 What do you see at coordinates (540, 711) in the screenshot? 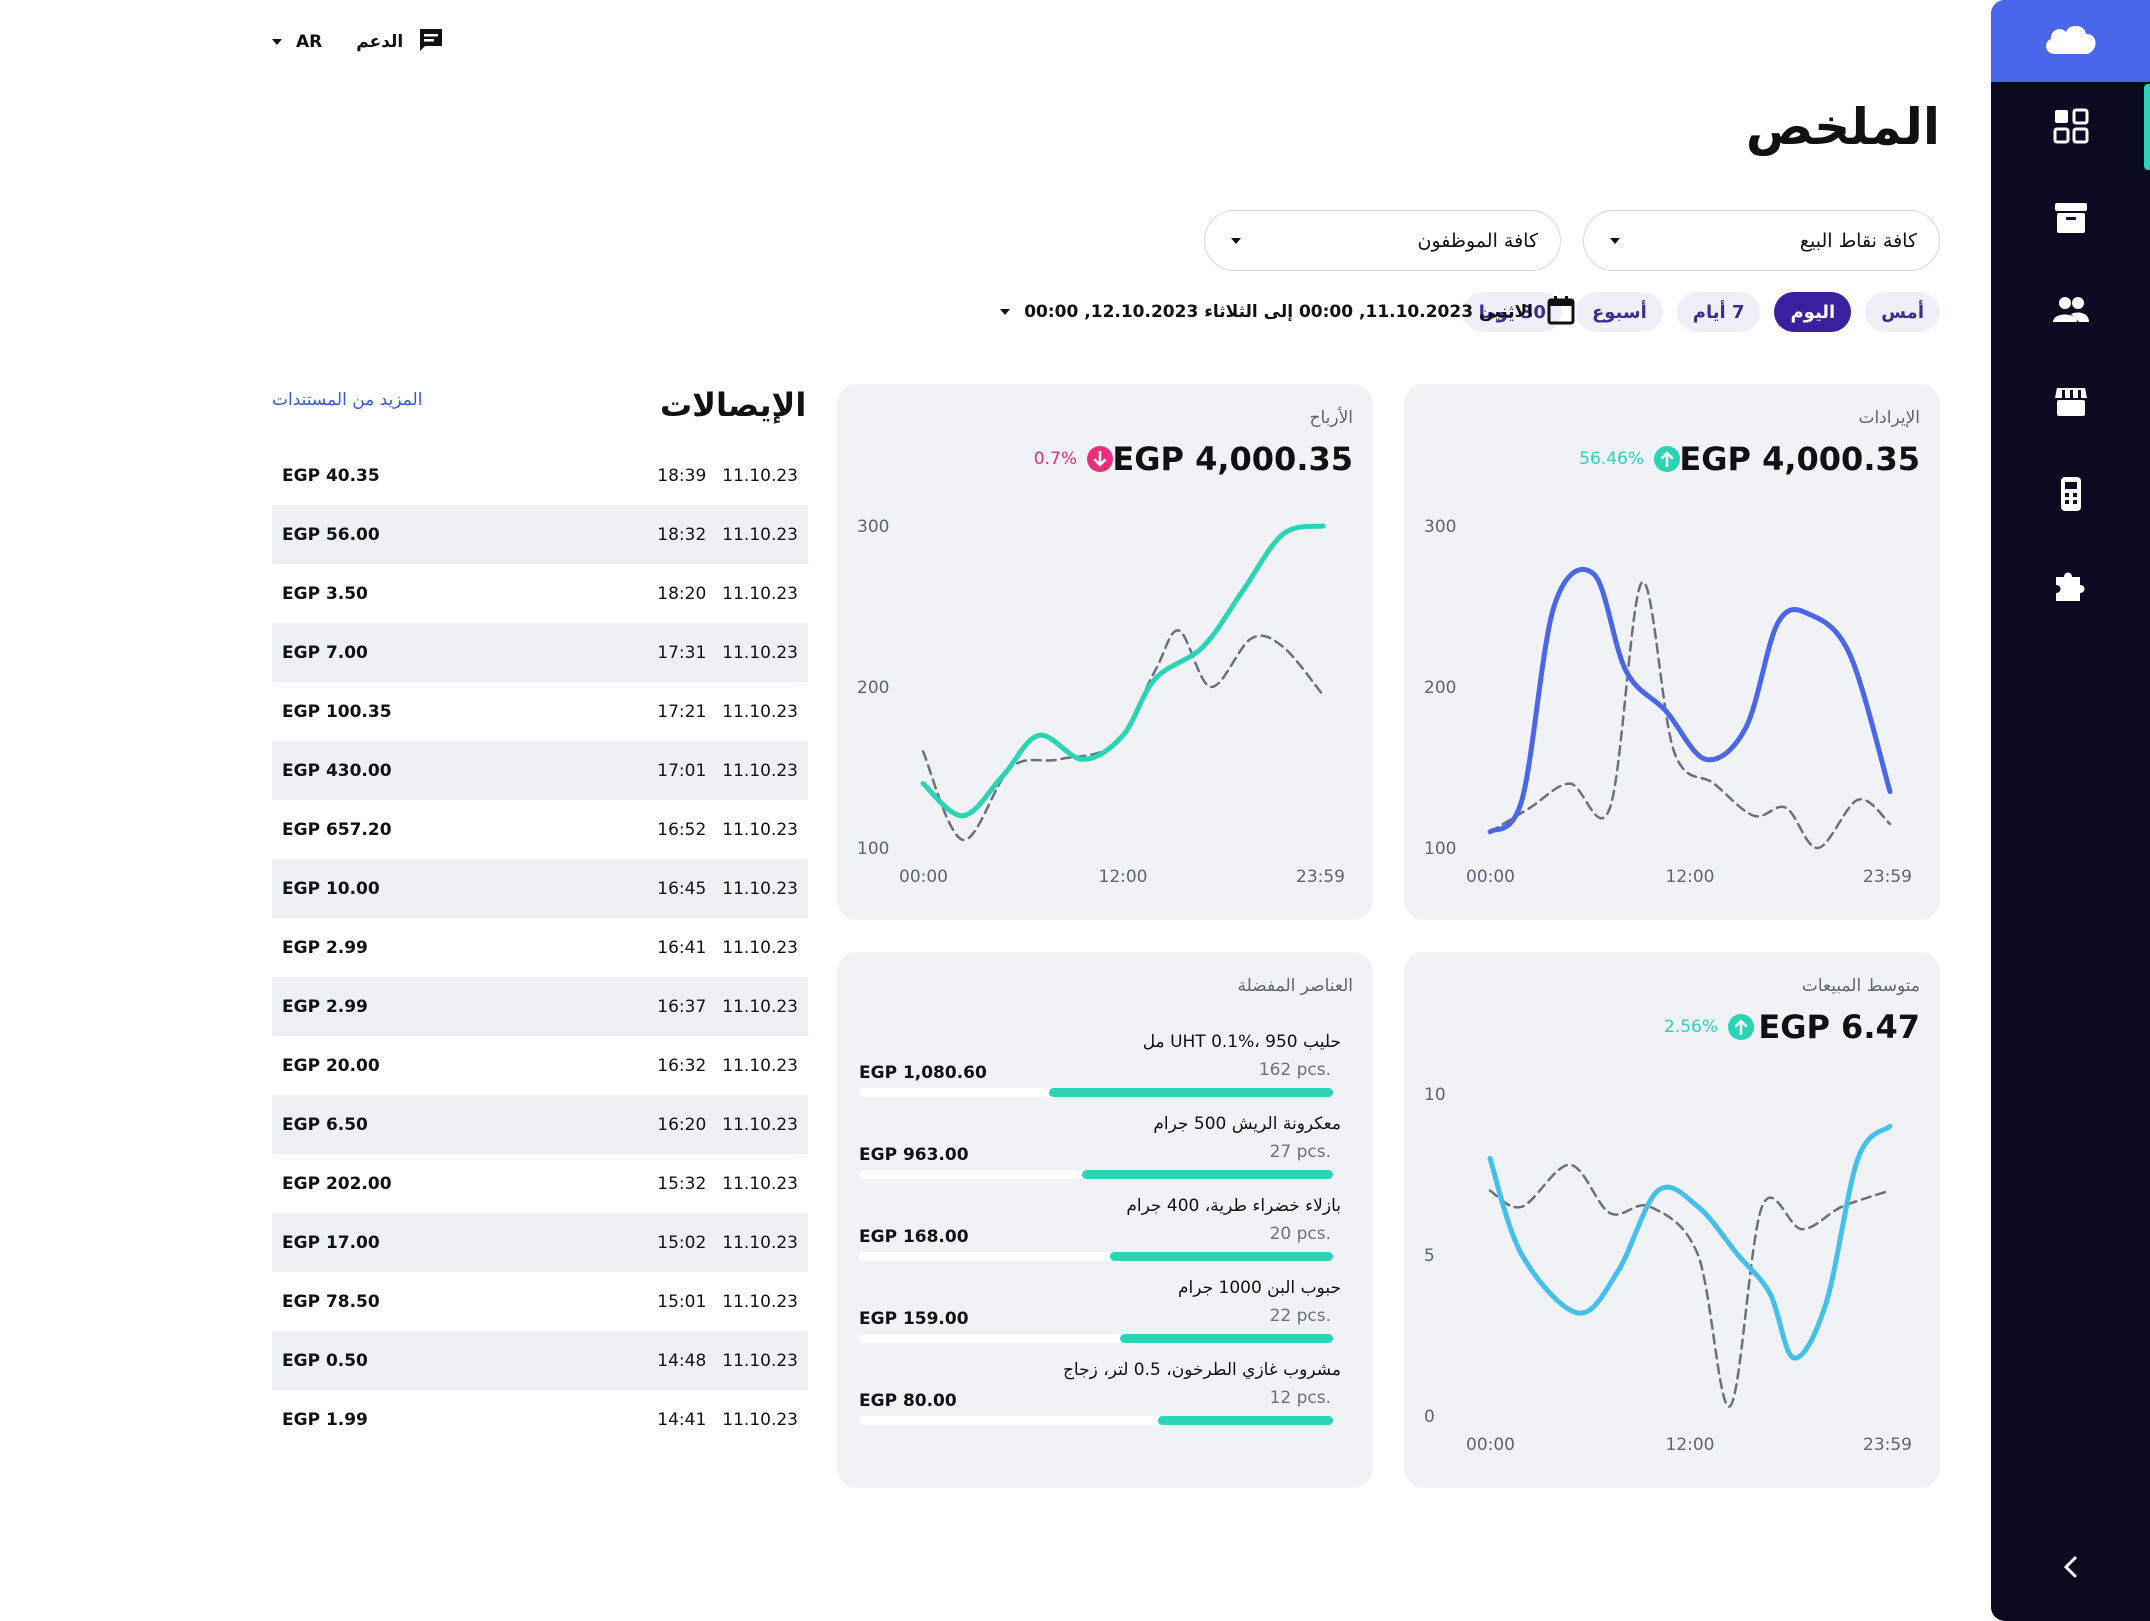
I see `receipt-row: EGP 100.35 17:21 11.10.23` at bounding box center [540, 711].